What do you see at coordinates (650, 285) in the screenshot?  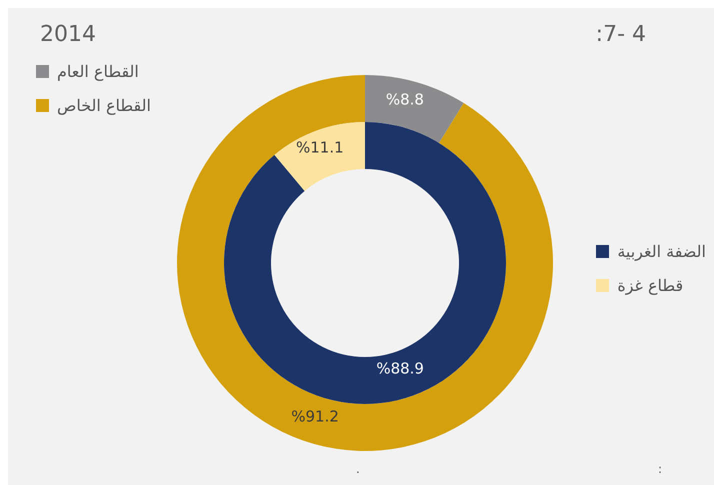 I see `legend-label: قطاع غزة` at bounding box center [650, 285].